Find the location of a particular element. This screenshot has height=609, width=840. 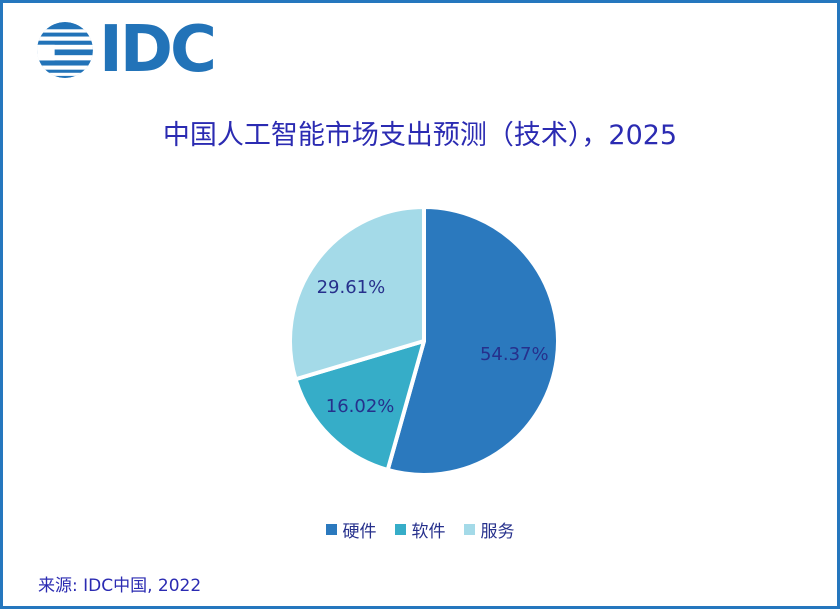

chart-title: 中国人工智能市场支出预测（技术），2025 is located at coordinates (420, 135).